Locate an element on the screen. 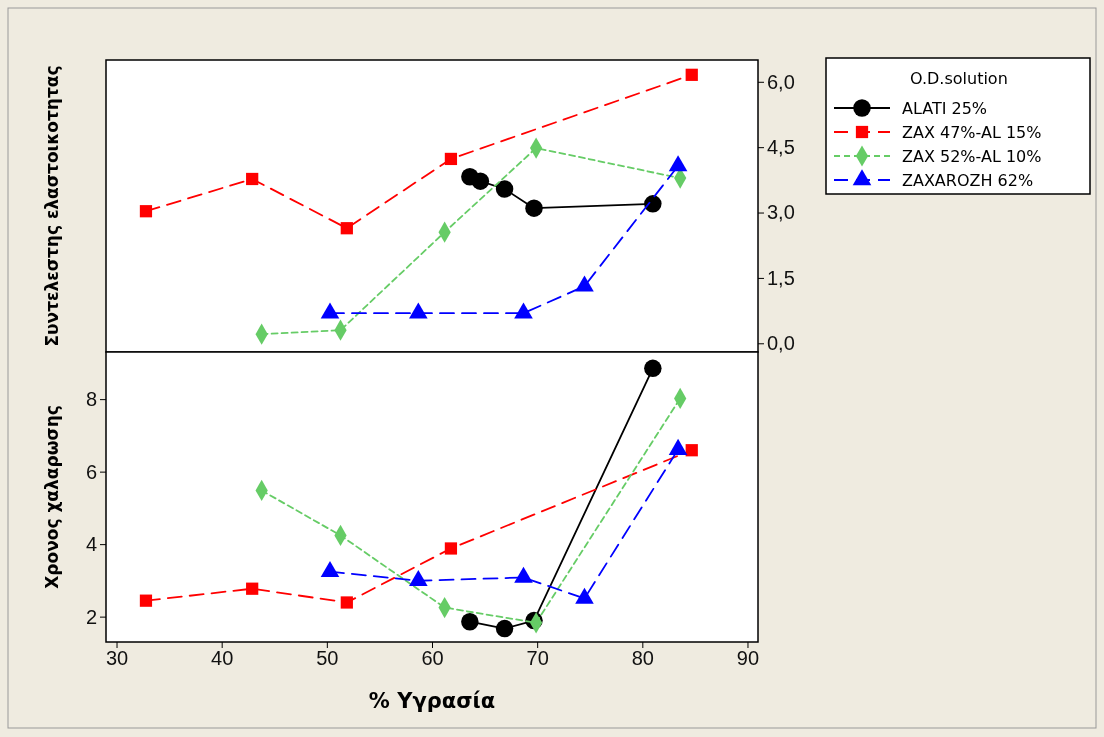  y-tick-label: 3,0 is located at coordinates (781, 212).